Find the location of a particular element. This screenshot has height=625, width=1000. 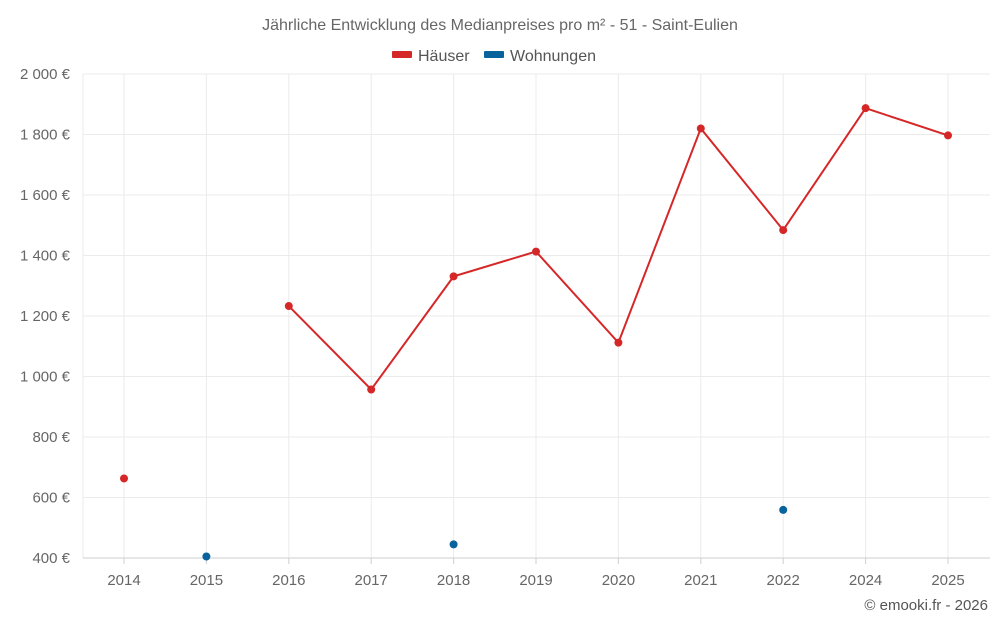

y-tick-label: 600 € is located at coordinates (51, 498).